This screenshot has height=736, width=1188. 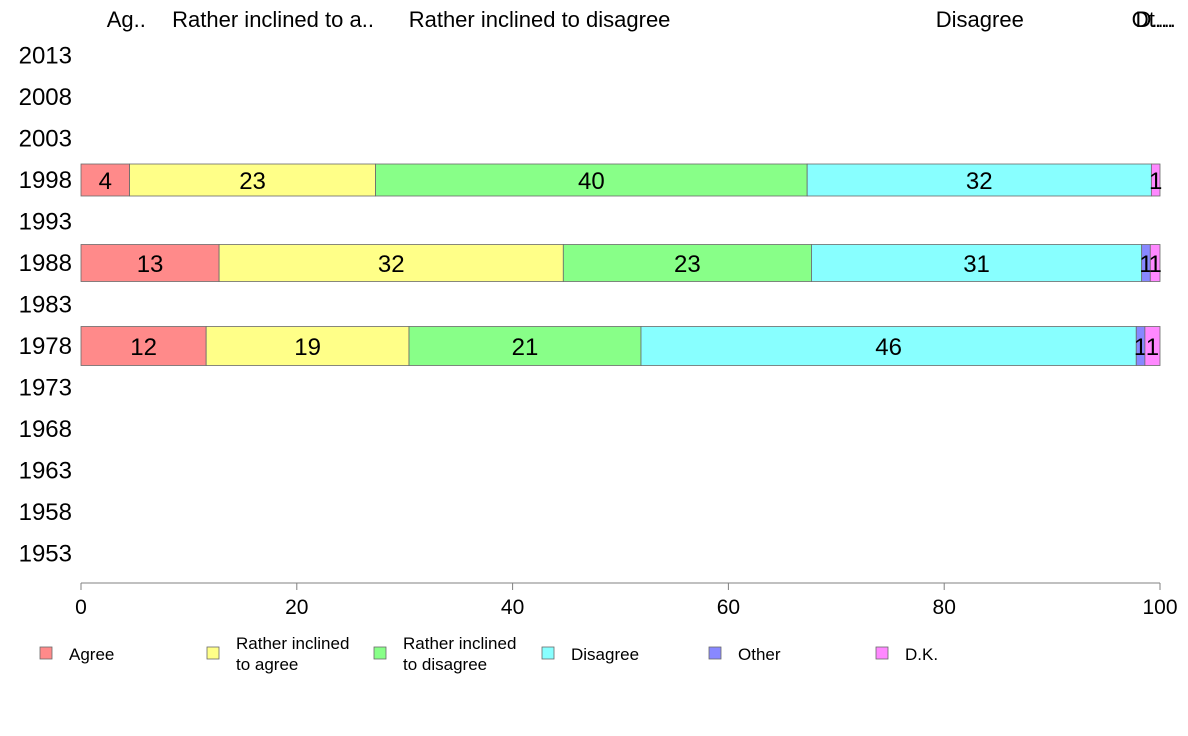 What do you see at coordinates (45, 263) in the screenshot?
I see `year-label: 1988` at bounding box center [45, 263].